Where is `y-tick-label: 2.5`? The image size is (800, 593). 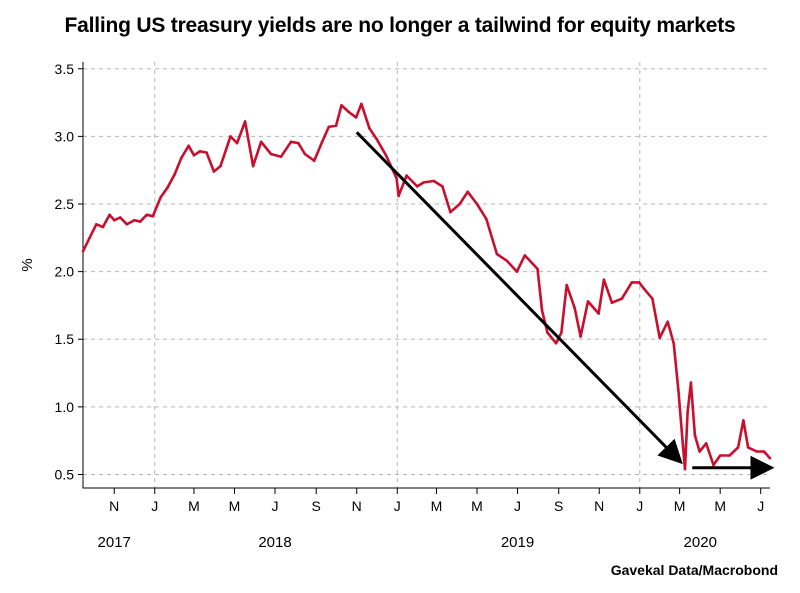 y-tick-label: 2.5 is located at coordinates (65, 204).